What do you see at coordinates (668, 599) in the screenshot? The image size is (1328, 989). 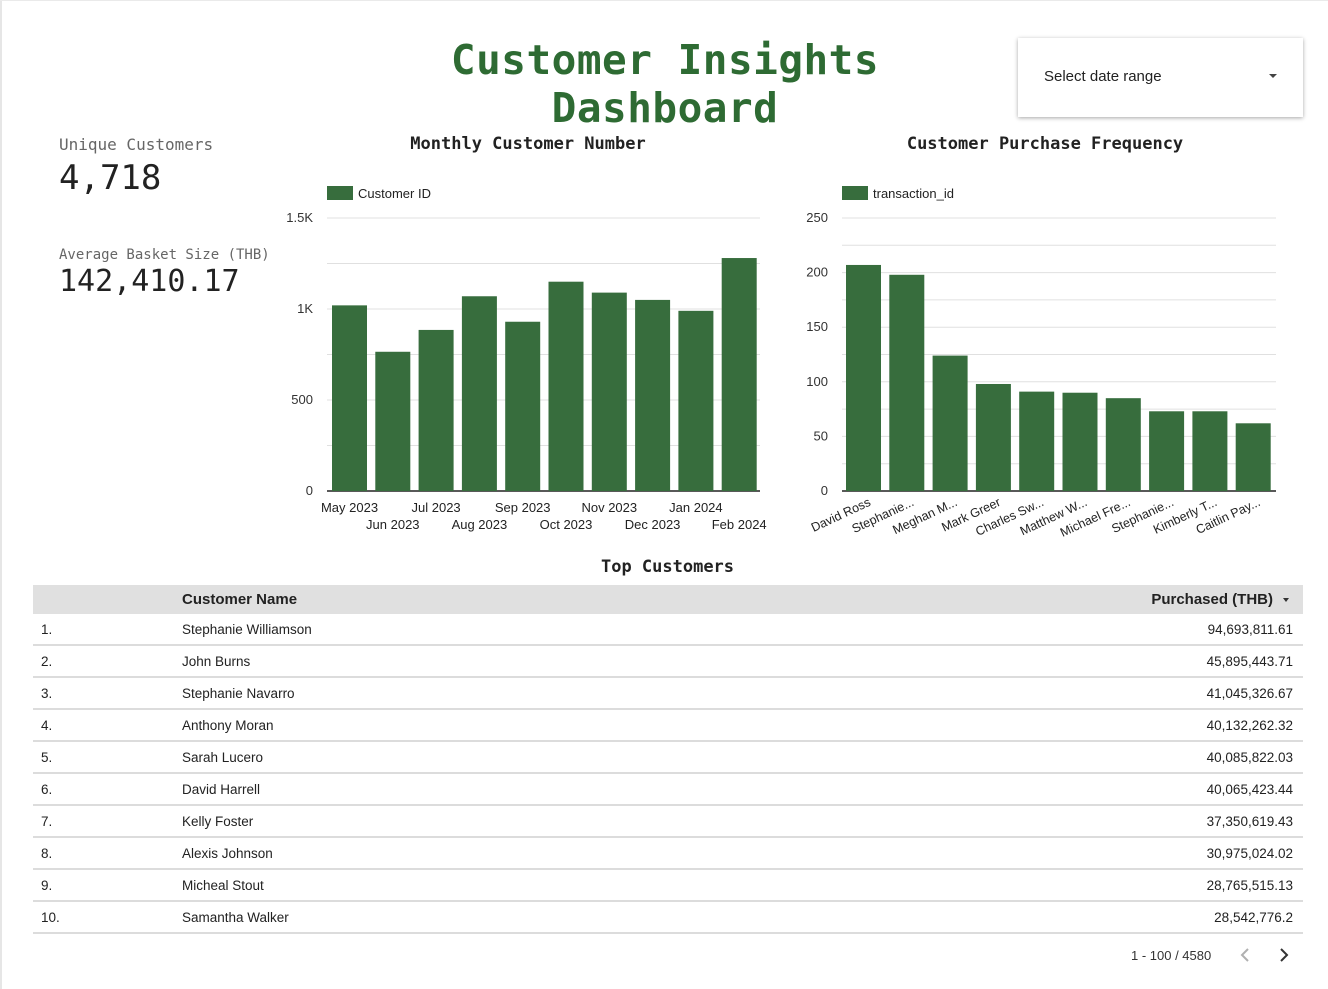 I see `table-header: Customer Name Purchased (THB)` at bounding box center [668, 599].